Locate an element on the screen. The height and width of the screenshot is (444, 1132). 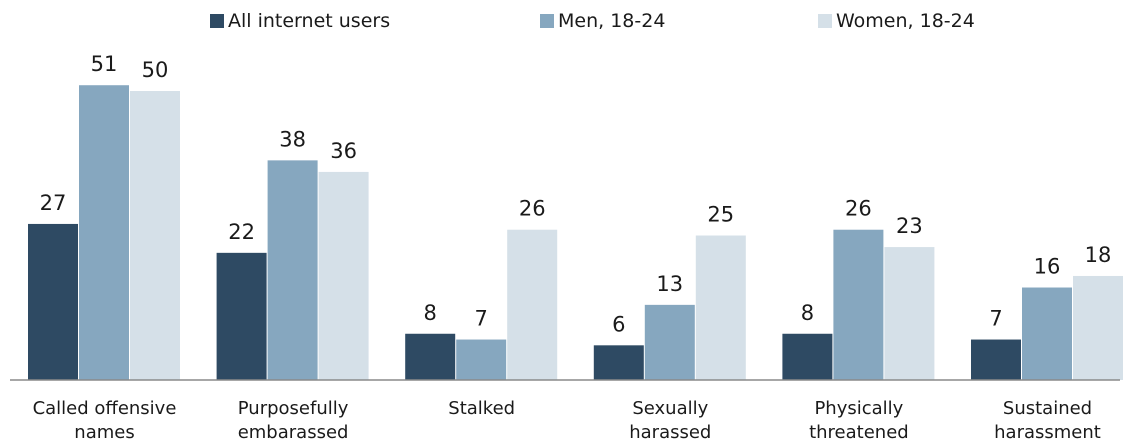
value-label-1-0: 22 is located at coordinates (241, 232).